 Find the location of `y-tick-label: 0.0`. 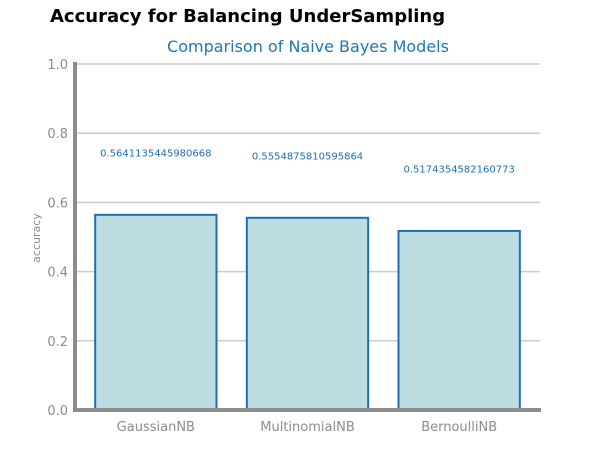

y-tick-label: 0.0 is located at coordinates (57, 411).